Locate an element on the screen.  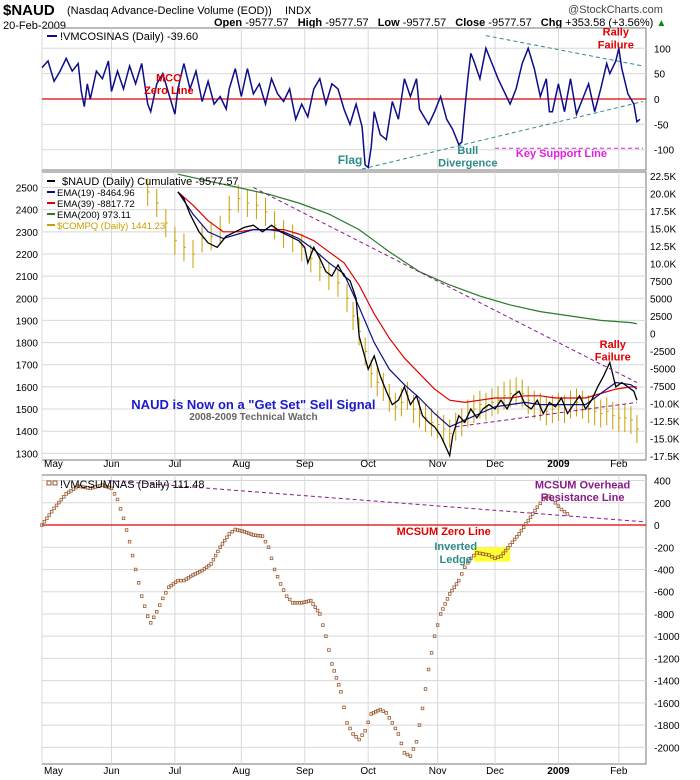
y-tick-label-left: 1700 is located at coordinates (27, 366).